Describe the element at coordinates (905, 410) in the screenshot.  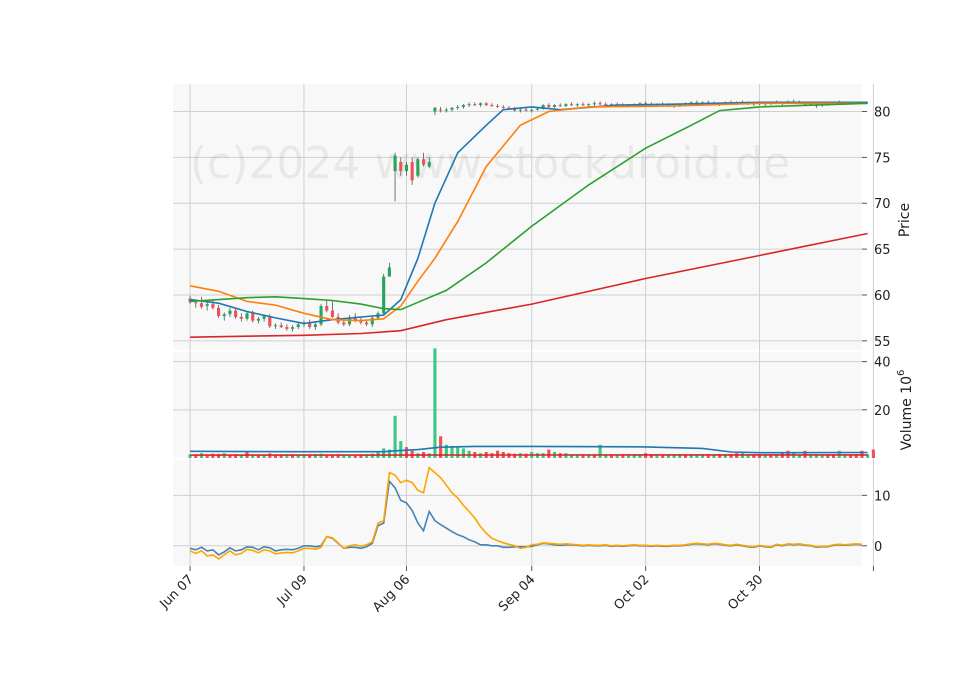
I see `volume-axis-title: Volume 106` at that location.